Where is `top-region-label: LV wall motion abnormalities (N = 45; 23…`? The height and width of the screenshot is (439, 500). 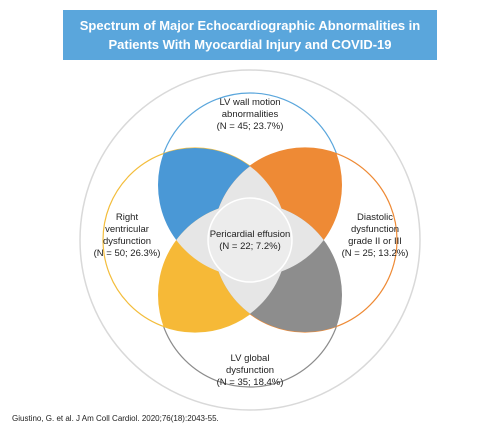 top-region-label: LV wall motion abnormalities (N = 45; 23… is located at coordinates (250, 115).